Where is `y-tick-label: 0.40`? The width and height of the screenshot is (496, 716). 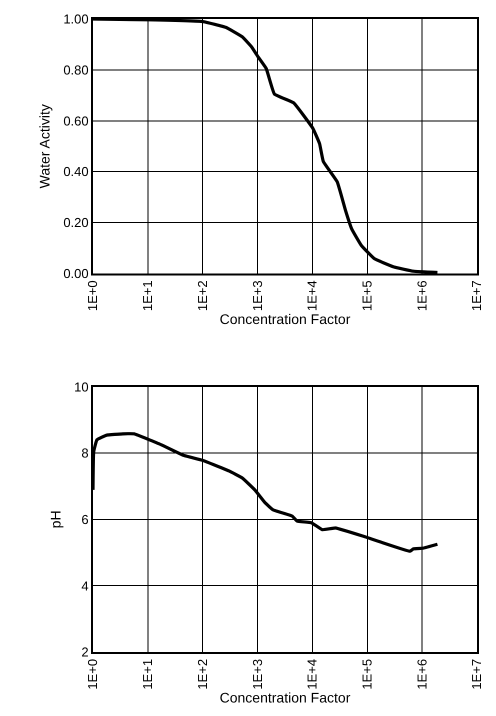 y-tick-label: 0.40 is located at coordinates (76, 172).